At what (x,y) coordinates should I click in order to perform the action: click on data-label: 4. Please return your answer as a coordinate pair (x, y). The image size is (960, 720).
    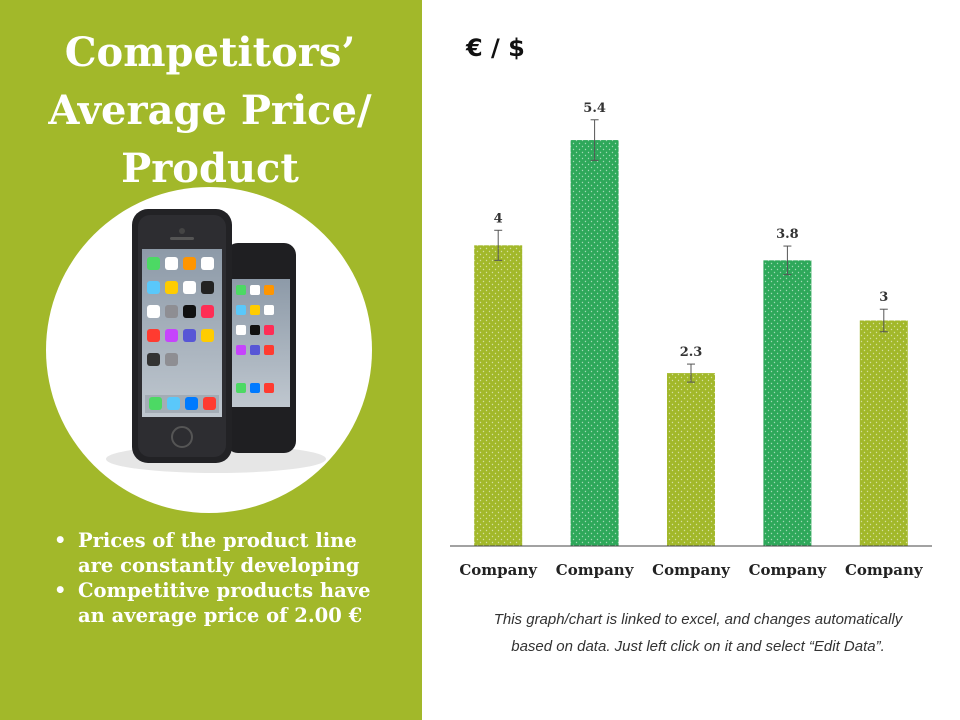
    Looking at the image, I should click on (498, 218).